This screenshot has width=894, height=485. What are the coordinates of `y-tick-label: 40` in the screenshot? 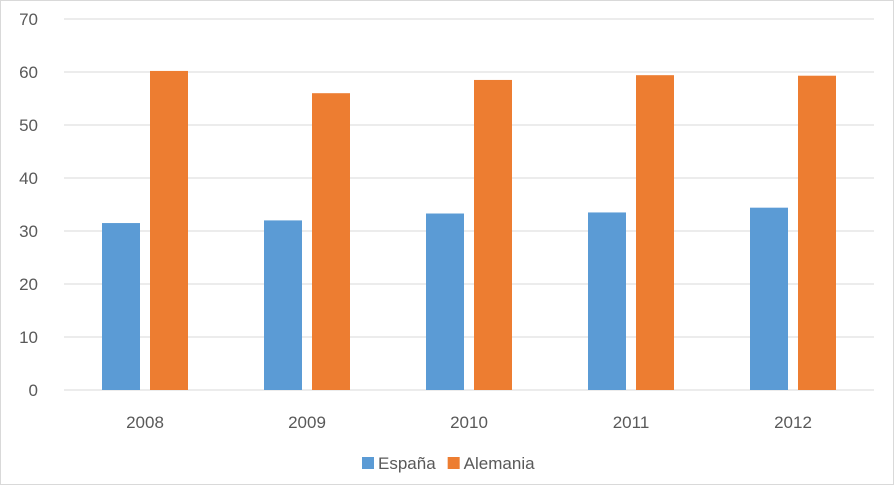 It's located at (28, 178).